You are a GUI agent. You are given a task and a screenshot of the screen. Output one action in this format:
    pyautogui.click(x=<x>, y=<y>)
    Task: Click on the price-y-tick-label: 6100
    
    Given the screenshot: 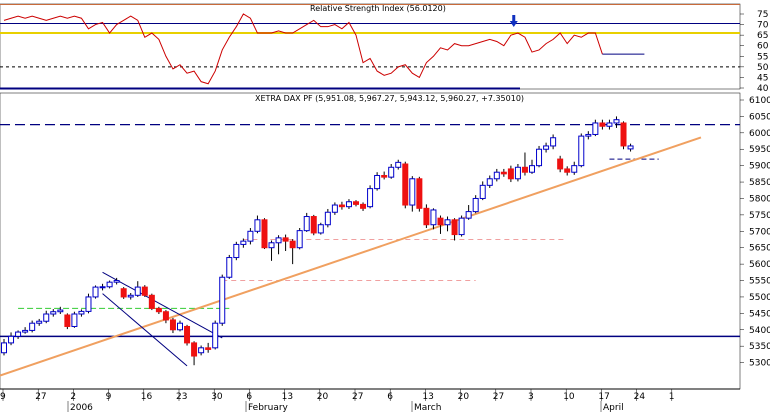 What is the action you would take?
    pyautogui.click(x=759, y=101)
    